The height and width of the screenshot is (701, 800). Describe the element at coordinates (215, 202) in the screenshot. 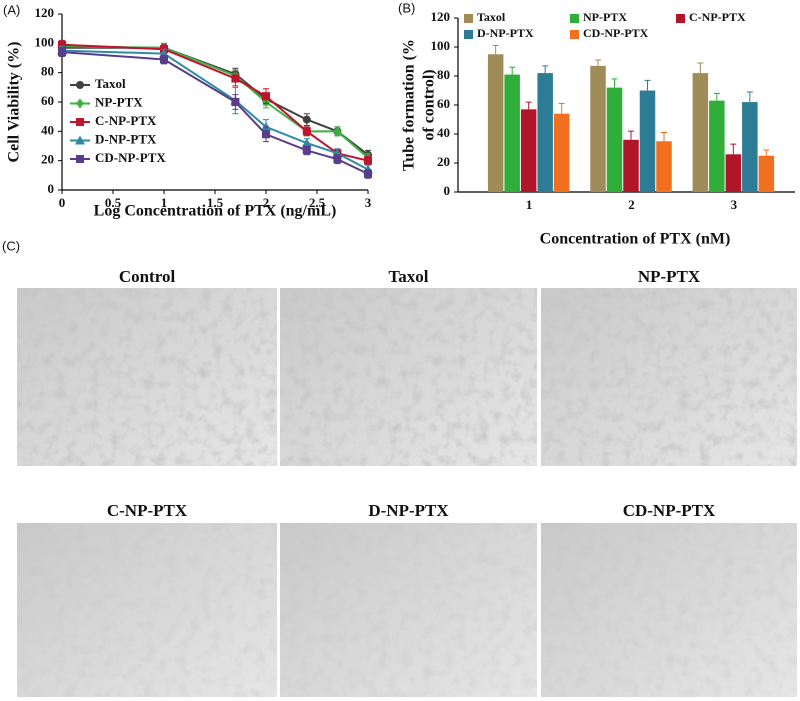

I see `x-tick-label: 1.5` at that location.